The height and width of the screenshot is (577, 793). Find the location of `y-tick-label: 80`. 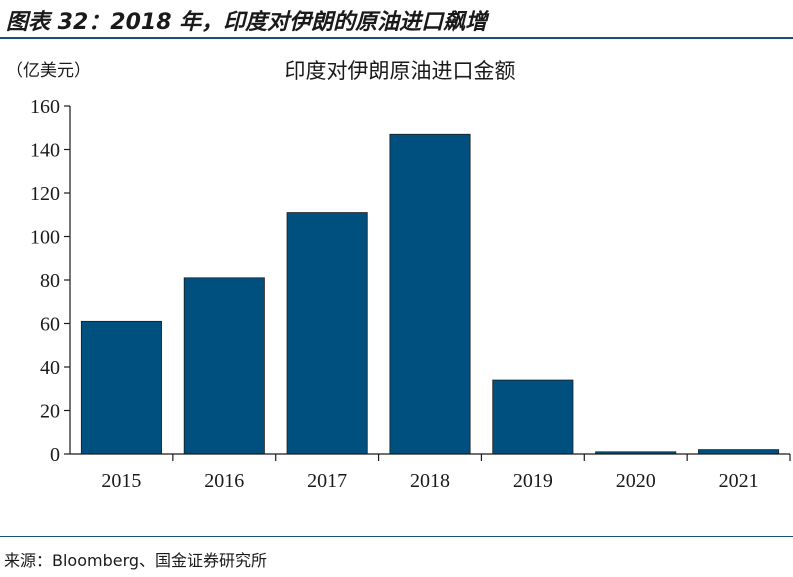

y-tick-label: 80 is located at coordinates (50, 281).